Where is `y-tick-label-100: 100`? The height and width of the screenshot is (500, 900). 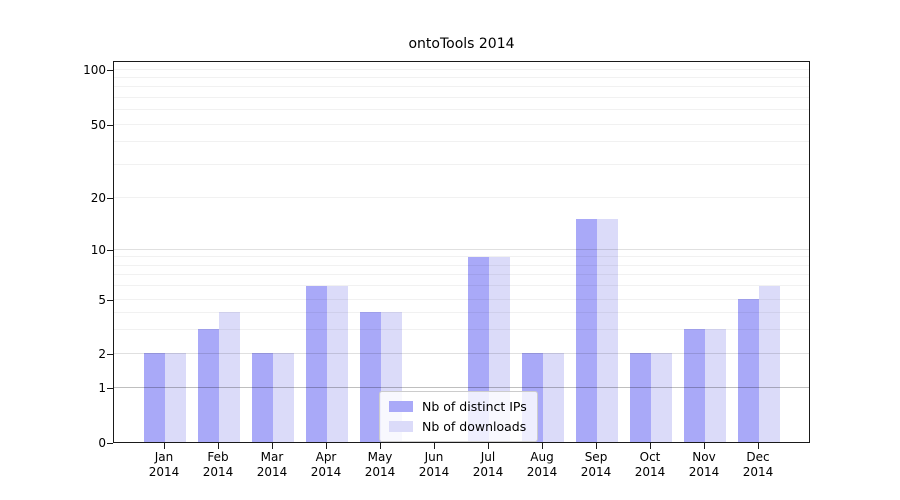 y-tick-label-100: 100 is located at coordinates (94, 70).